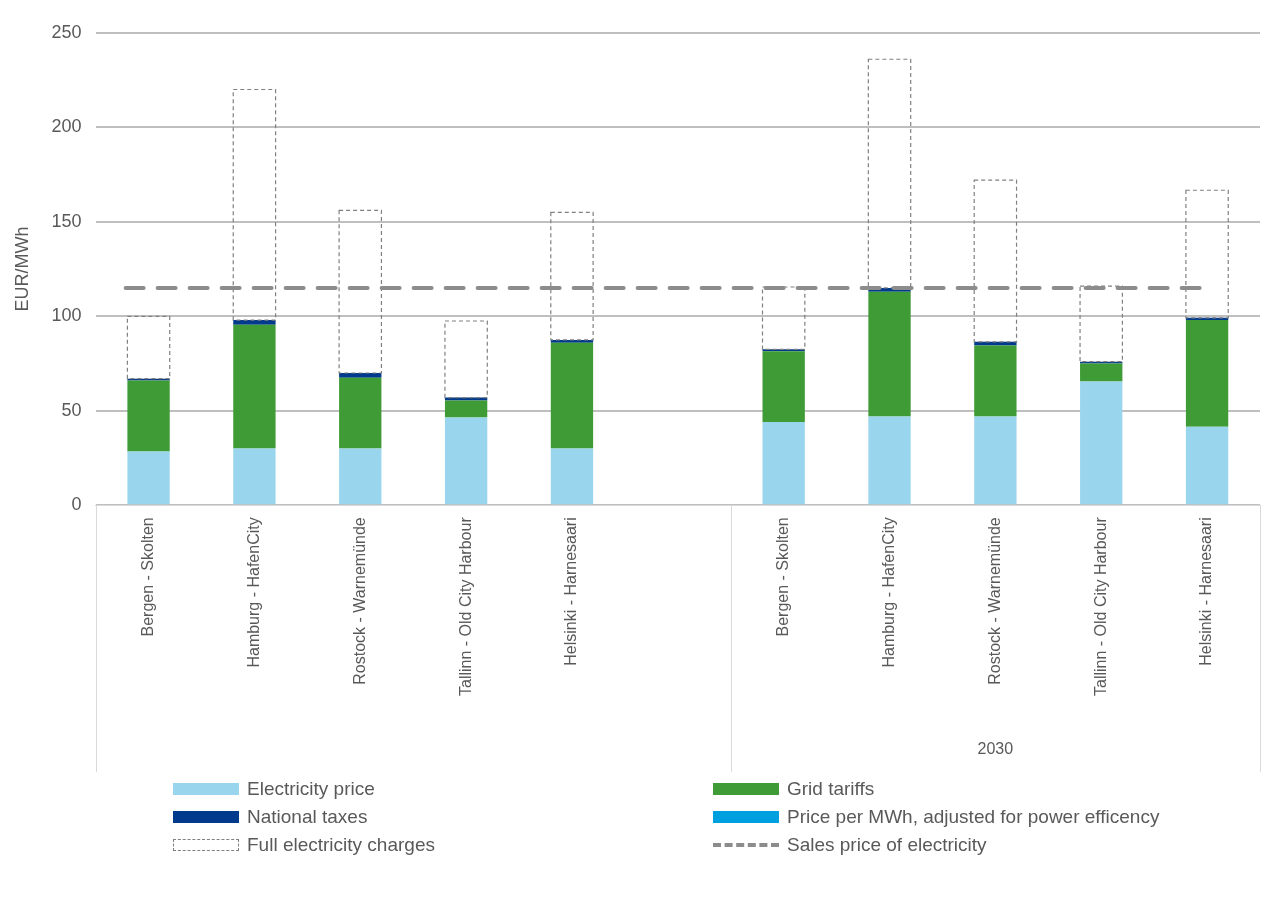 Image resolution: width=1284 pixels, height=900 pixels. I want to click on y-tick-label: 100, so click(66, 315).